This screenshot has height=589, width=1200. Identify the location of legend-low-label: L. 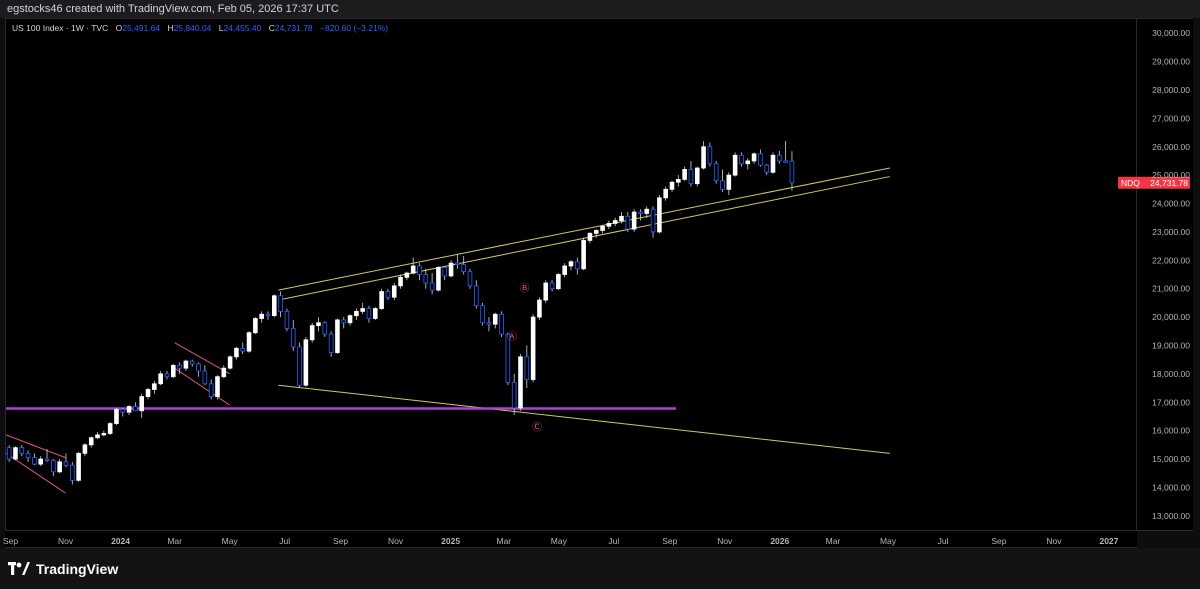
(221, 28).